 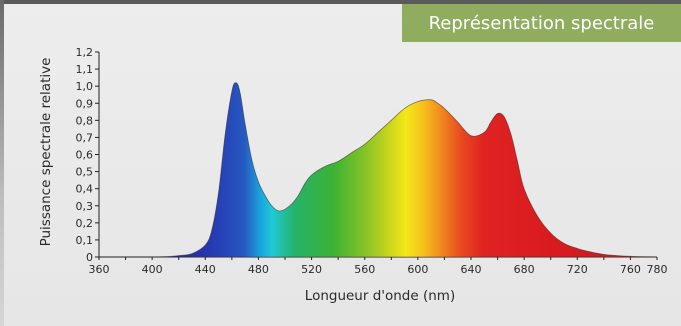 I want to click on y-tick-label: 0,4, so click(x=85, y=189).